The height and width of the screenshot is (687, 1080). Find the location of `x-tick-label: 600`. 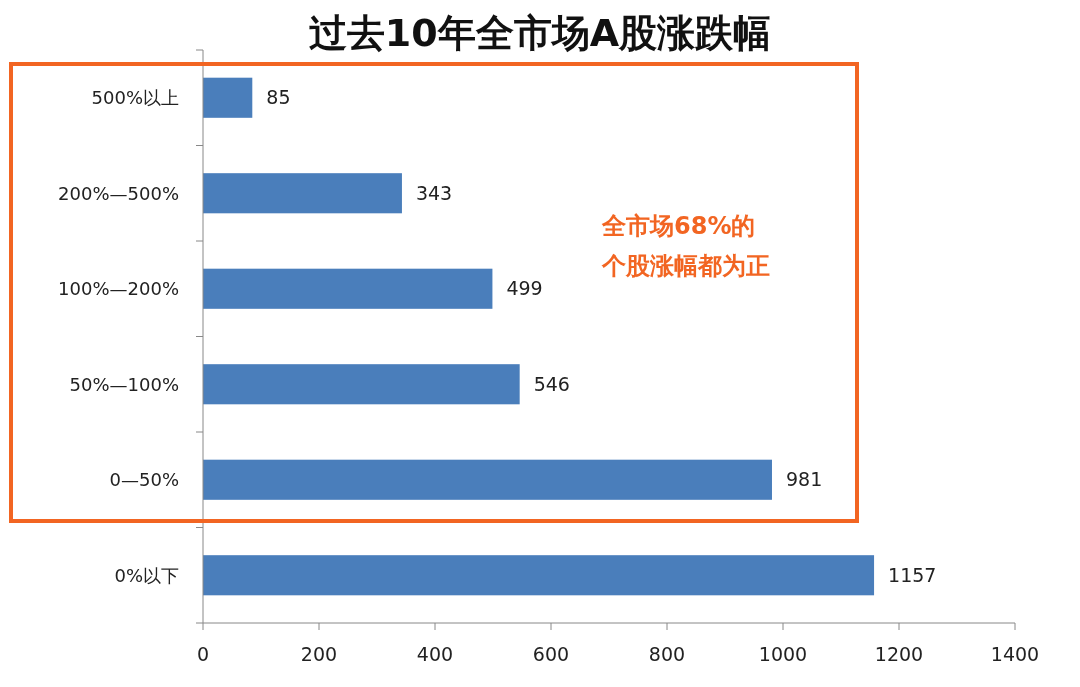

x-tick-label: 600 is located at coordinates (551, 654).